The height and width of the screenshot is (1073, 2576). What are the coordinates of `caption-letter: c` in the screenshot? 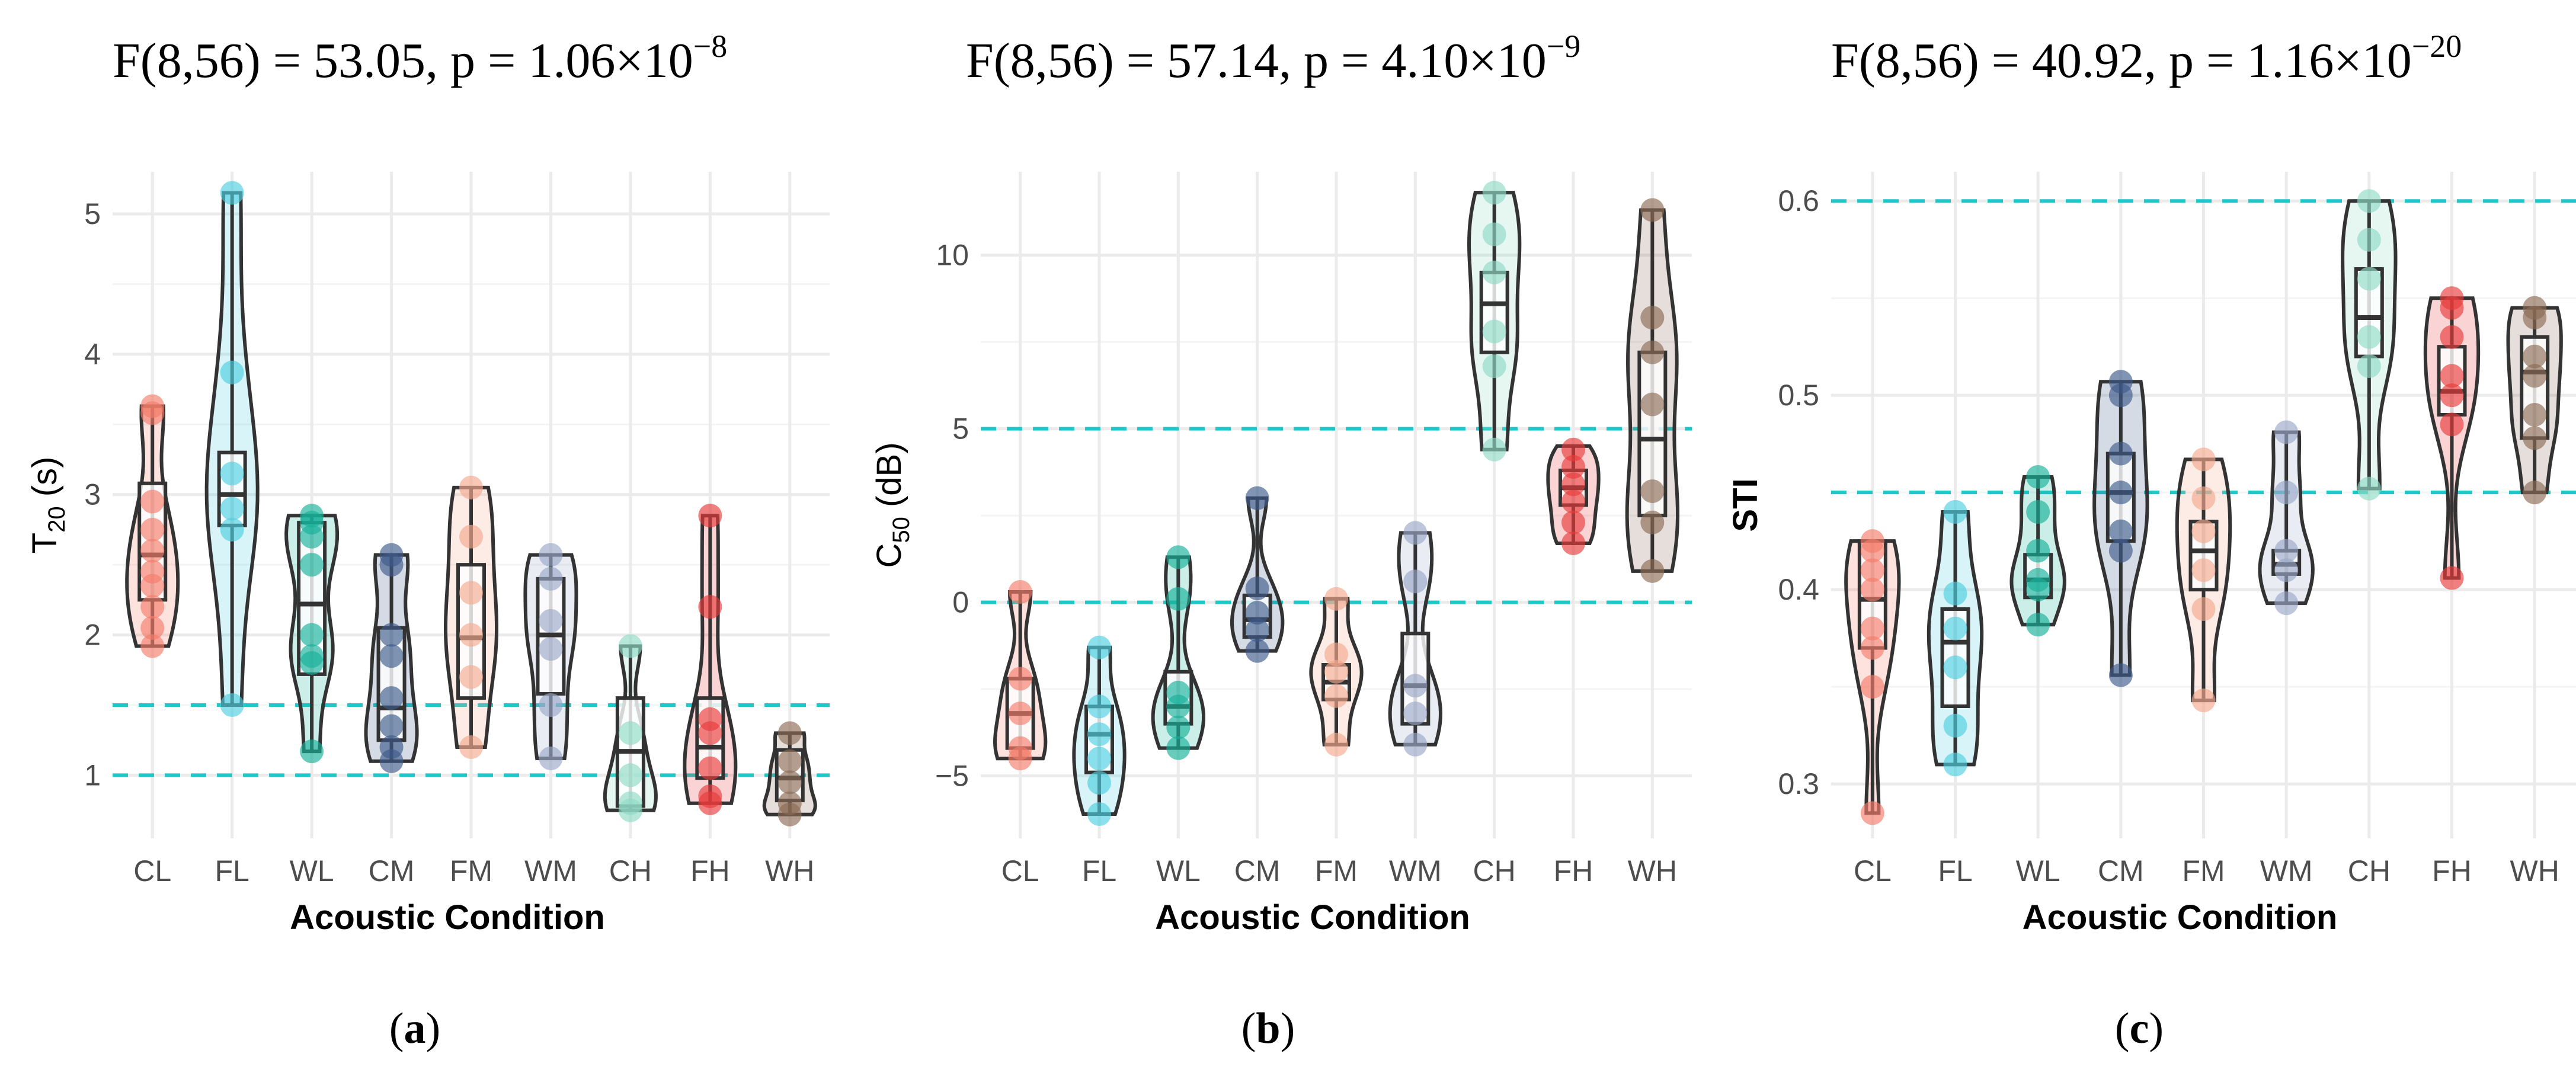 It's located at (2139, 1028).